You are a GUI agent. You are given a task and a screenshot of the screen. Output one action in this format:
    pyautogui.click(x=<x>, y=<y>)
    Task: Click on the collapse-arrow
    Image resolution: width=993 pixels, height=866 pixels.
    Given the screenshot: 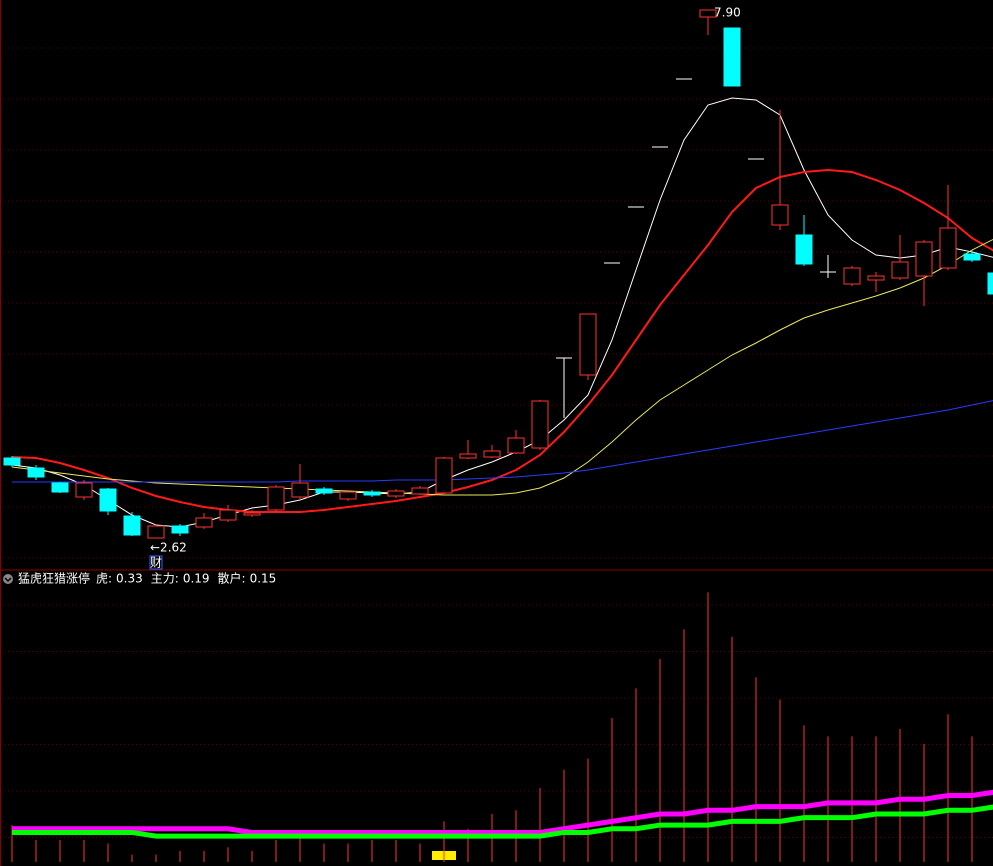 What is the action you would take?
    pyautogui.click(x=8, y=580)
    